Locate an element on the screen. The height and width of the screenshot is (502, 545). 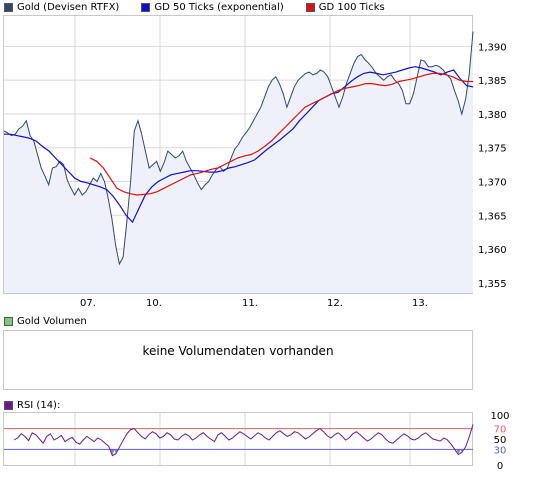
legend-volume-swatch is located at coordinates (8, 321).